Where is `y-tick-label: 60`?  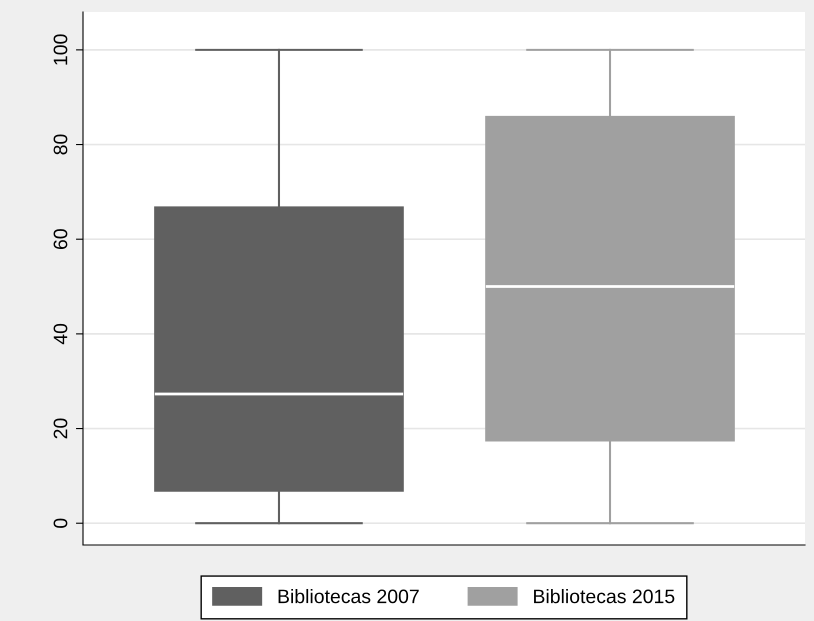
y-tick-label: 60 is located at coordinates (61, 239).